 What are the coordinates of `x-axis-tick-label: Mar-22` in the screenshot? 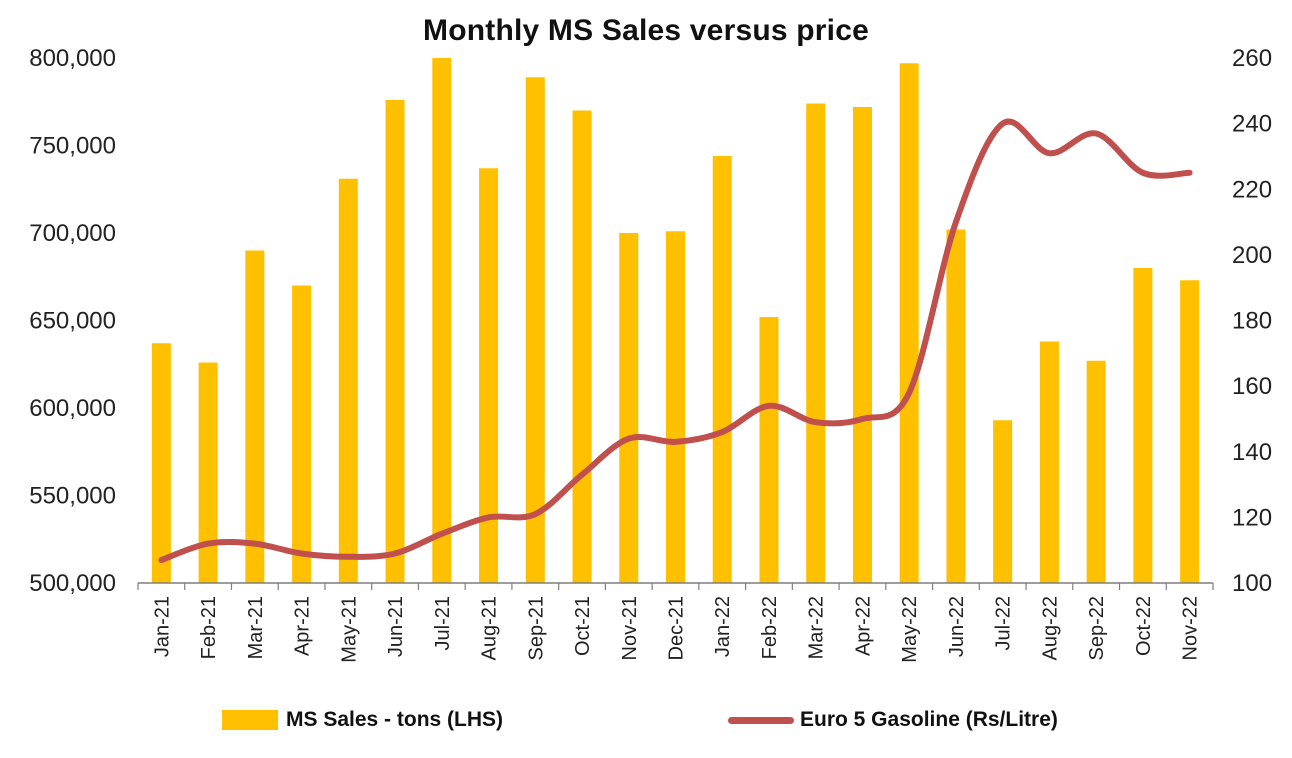 It's located at (817, 627).